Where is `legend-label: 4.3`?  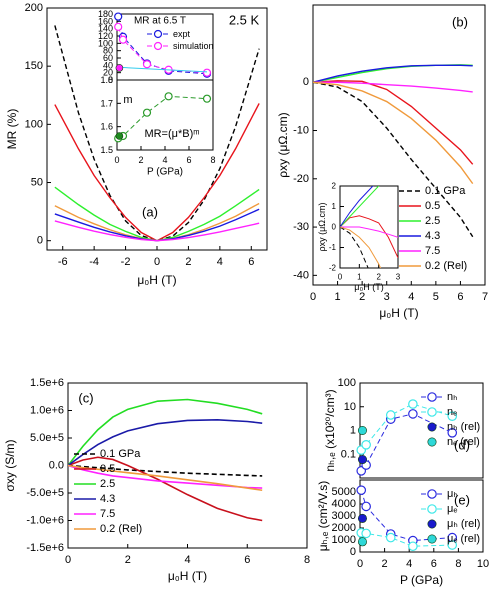 legend-label: 4.3 is located at coordinates (432, 236).